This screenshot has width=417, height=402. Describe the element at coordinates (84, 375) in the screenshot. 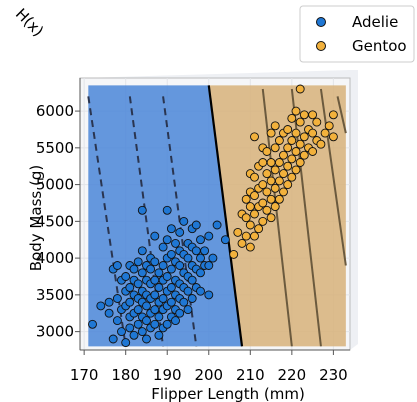

I see `x-tick-label: 170` at that location.